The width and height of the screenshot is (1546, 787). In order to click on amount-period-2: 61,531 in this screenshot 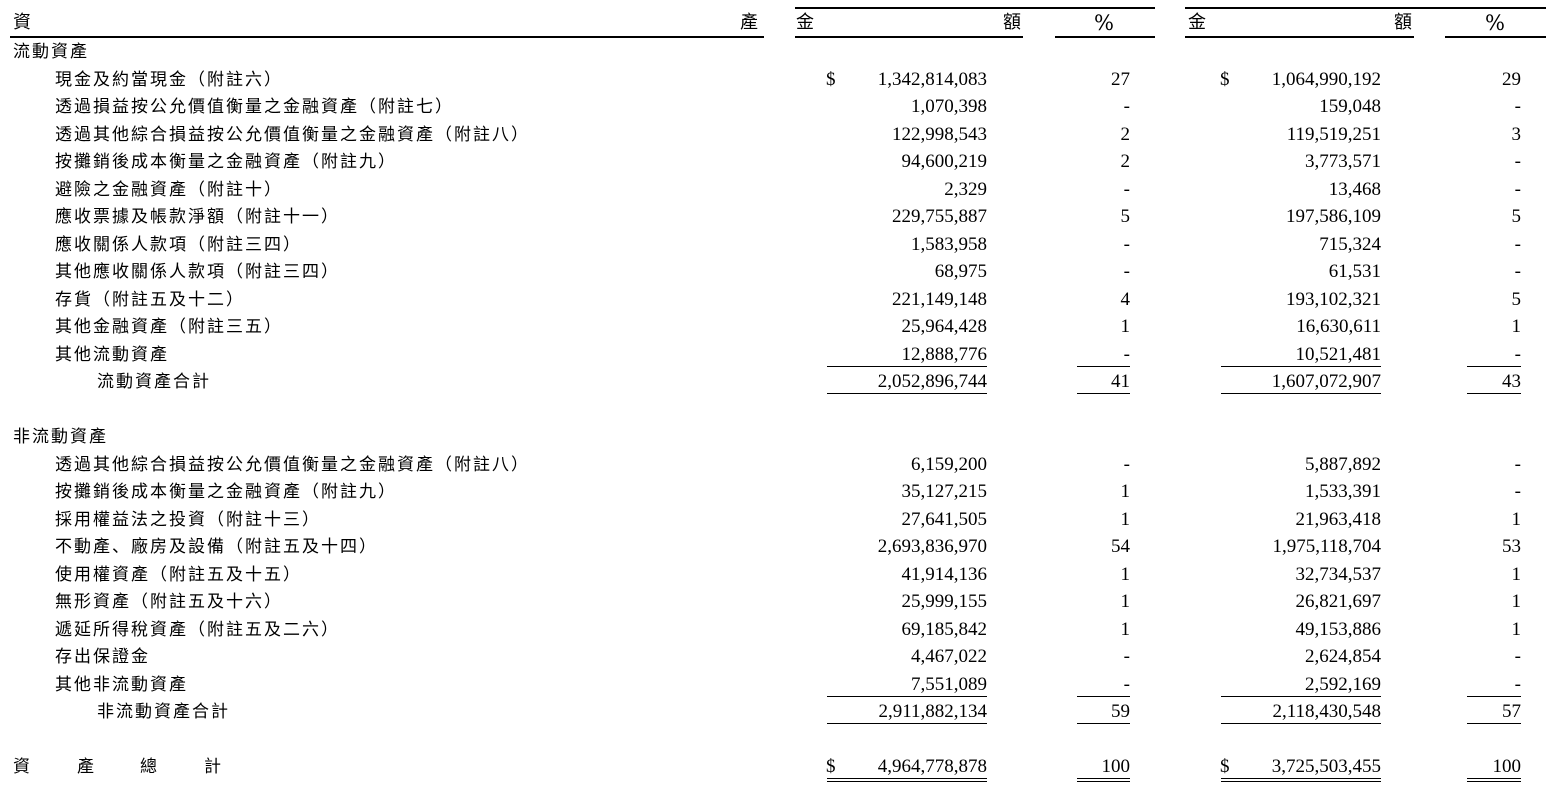, I will do `click(1354, 271)`.